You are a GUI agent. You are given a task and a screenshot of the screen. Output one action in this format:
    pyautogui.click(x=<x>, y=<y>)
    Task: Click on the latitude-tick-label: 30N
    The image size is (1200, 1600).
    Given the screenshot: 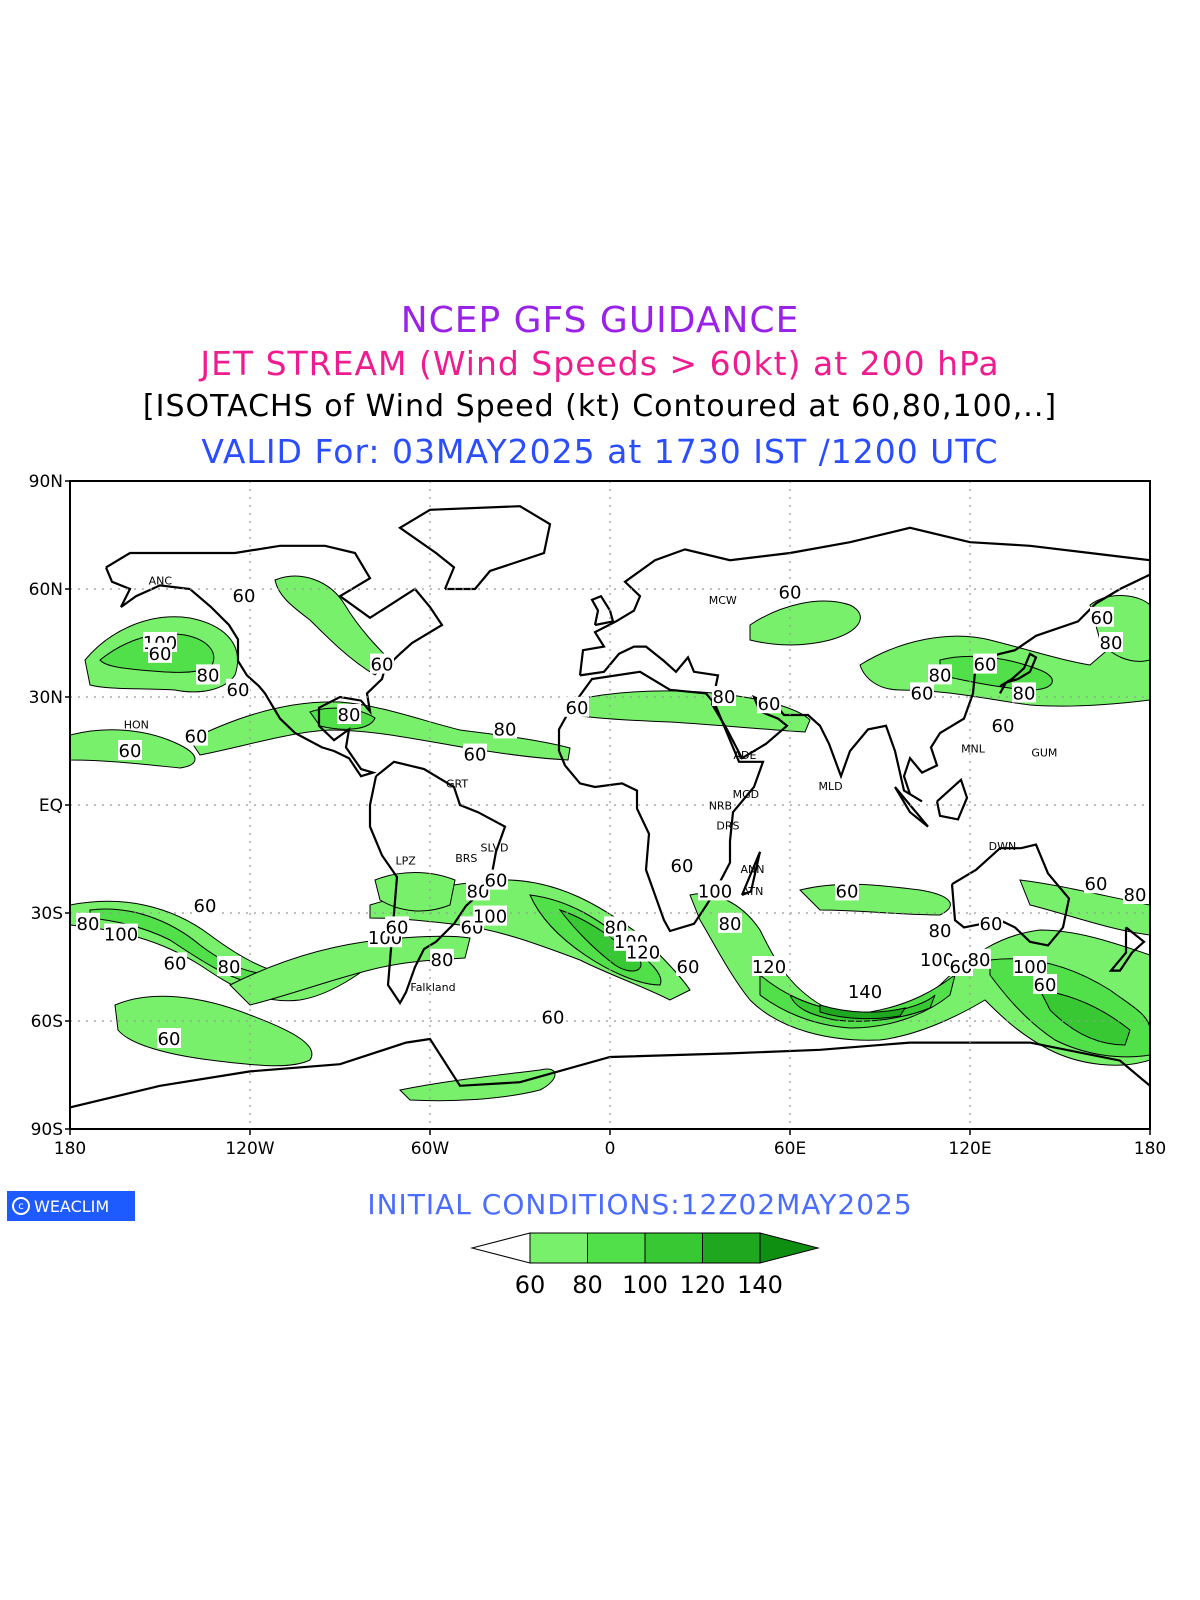 What is the action you would take?
    pyautogui.click(x=46, y=698)
    